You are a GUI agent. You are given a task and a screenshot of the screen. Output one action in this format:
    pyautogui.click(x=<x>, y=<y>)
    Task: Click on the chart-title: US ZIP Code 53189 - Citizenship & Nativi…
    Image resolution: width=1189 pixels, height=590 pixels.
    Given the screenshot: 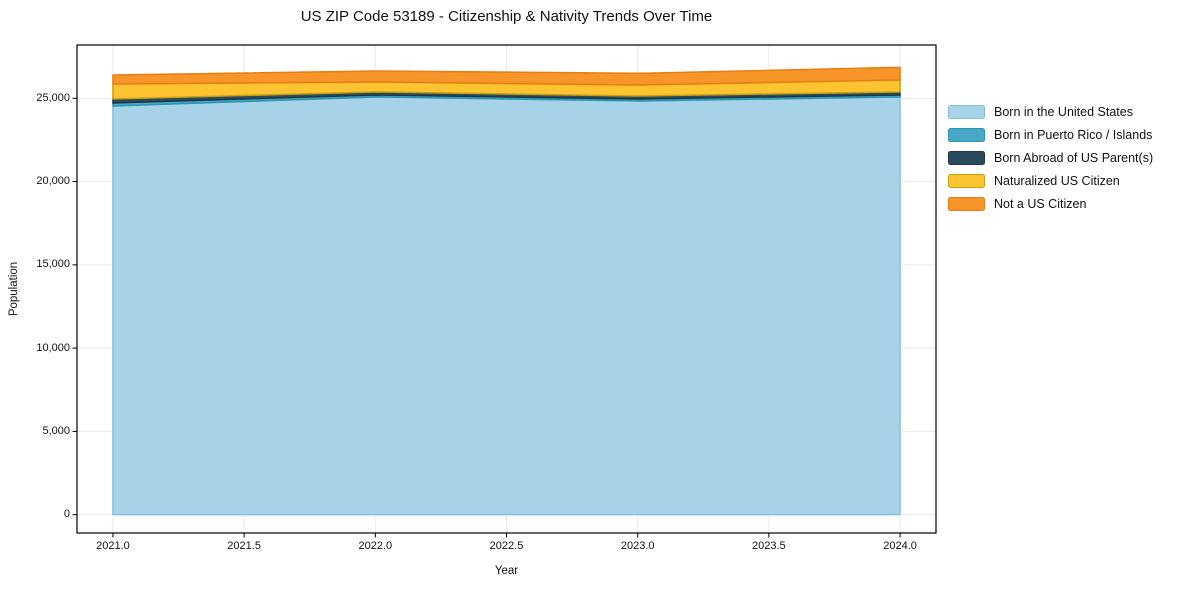 What is the action you would take?
    pyautogui.click(x=506, y=16)
    